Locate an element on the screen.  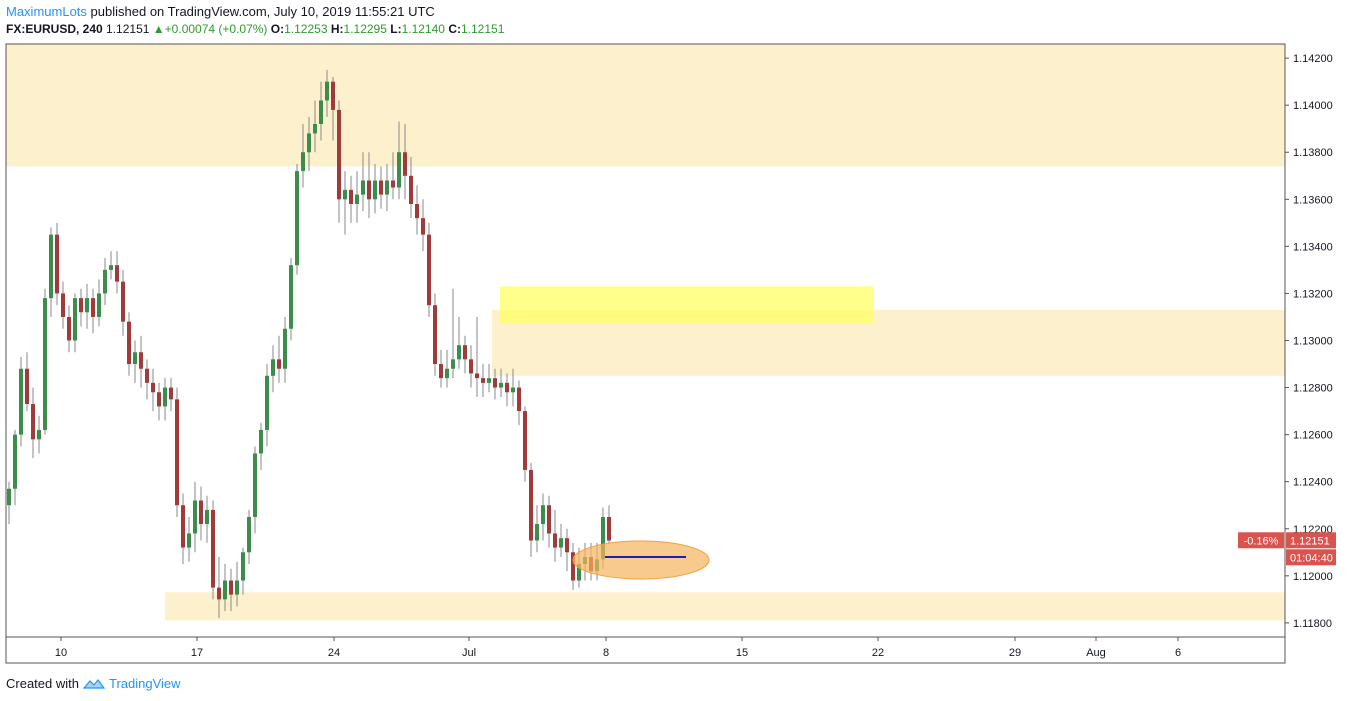
y-tick-label: 1.14200 is located at coordinates (1313, 59).